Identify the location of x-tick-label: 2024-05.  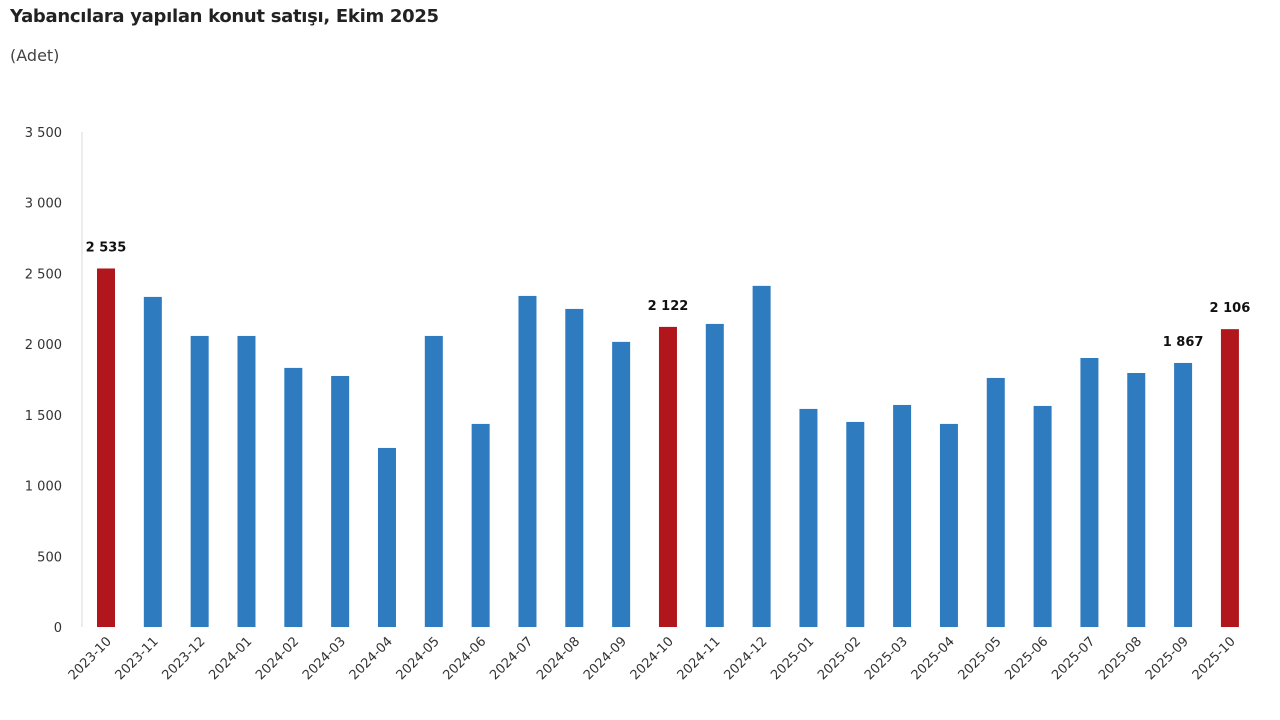
(418, 658).